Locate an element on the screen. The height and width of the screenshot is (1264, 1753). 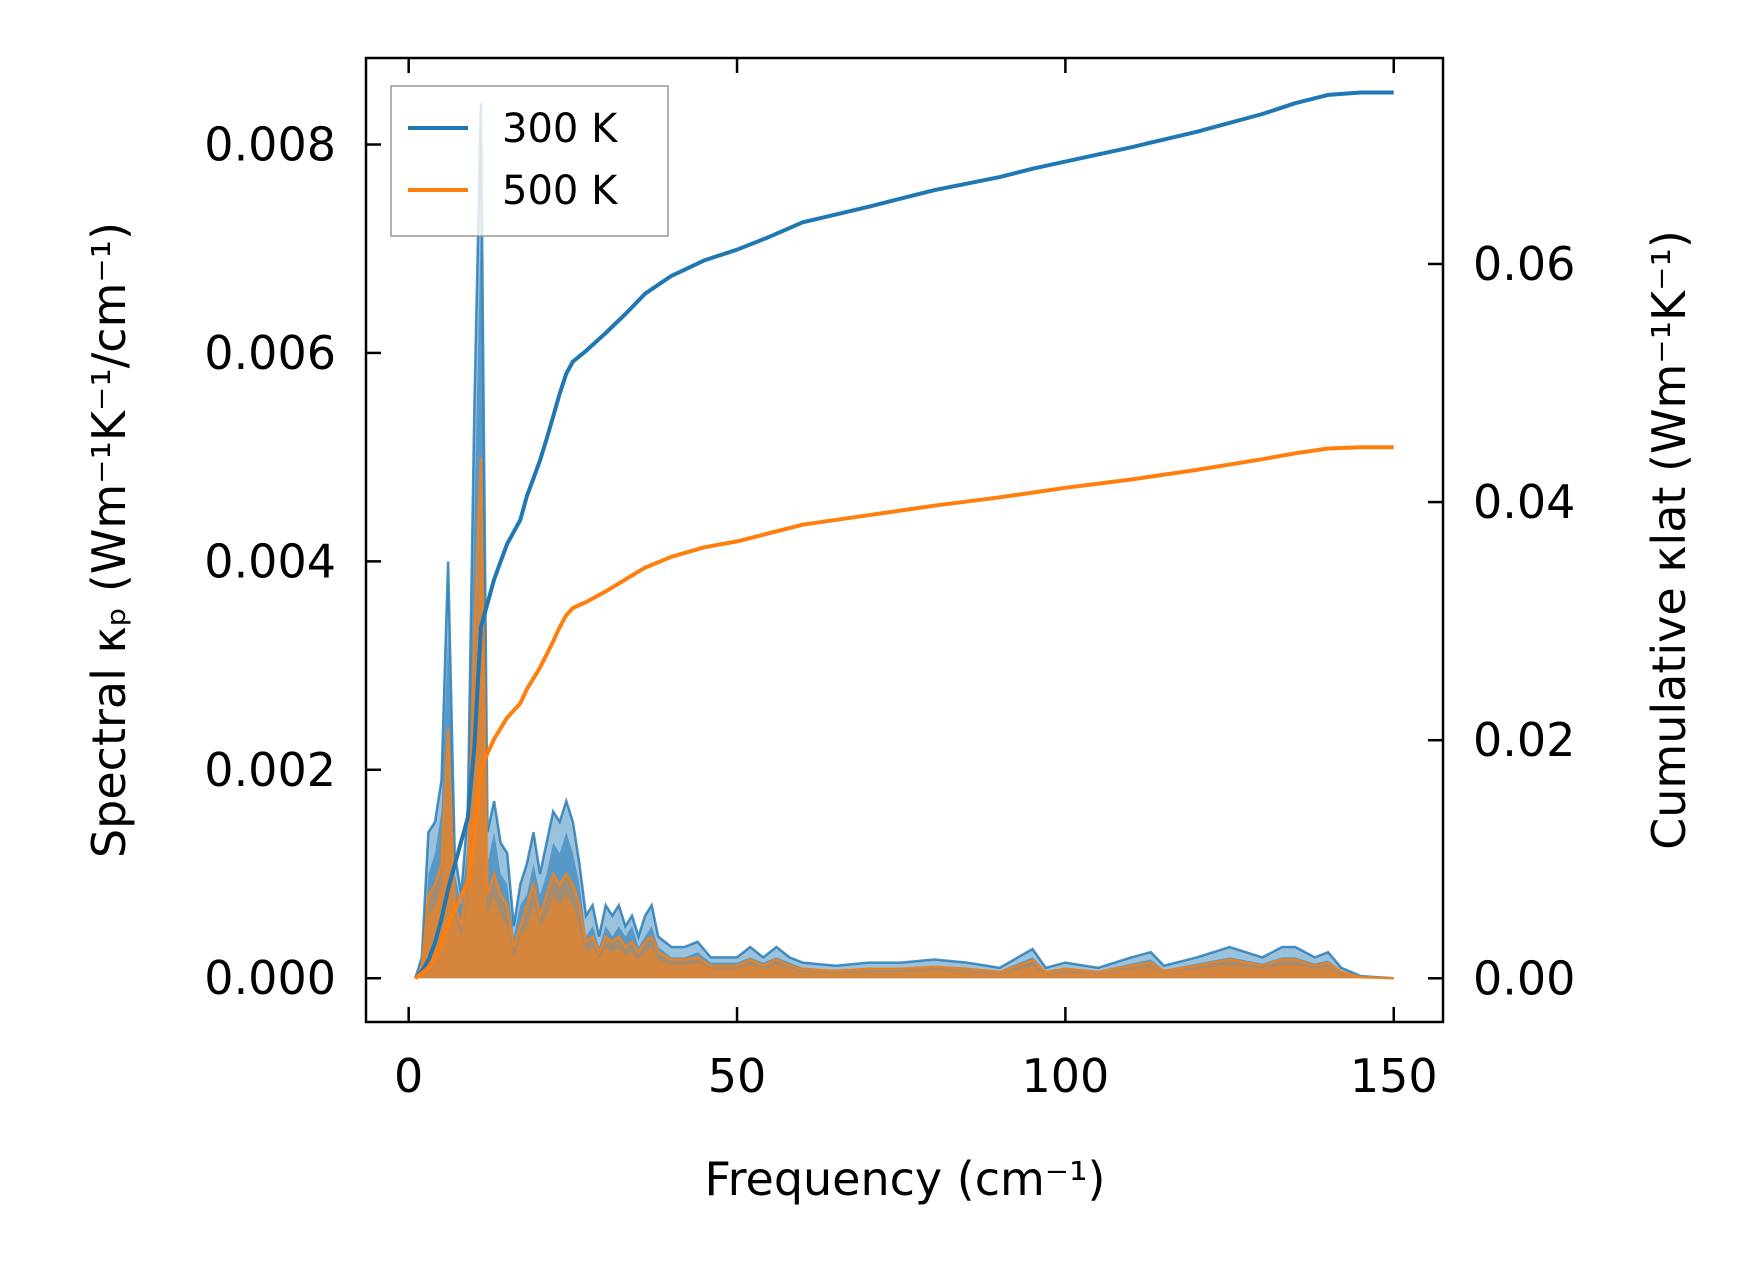
y-right-ticks: 0.00 0.02 0.04 0.06 is located at coordinates (1501, 621).